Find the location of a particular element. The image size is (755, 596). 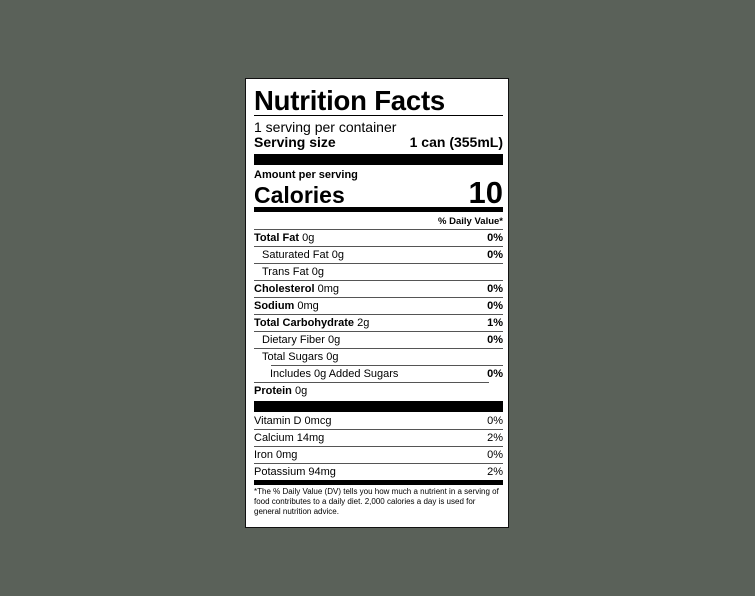

nutrient-row: Includes 0g Added Sugars 0% is located at coordinates (386, 374).